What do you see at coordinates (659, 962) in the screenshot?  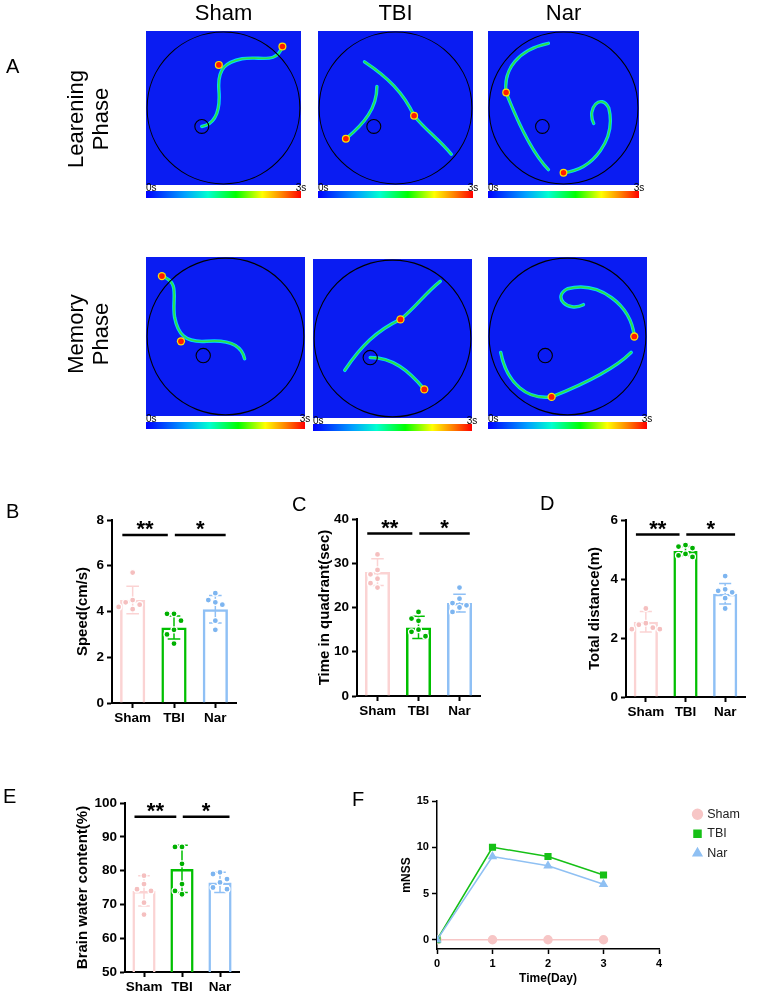 I see `x-tick-label: 4` at bounding box center [659, 962].